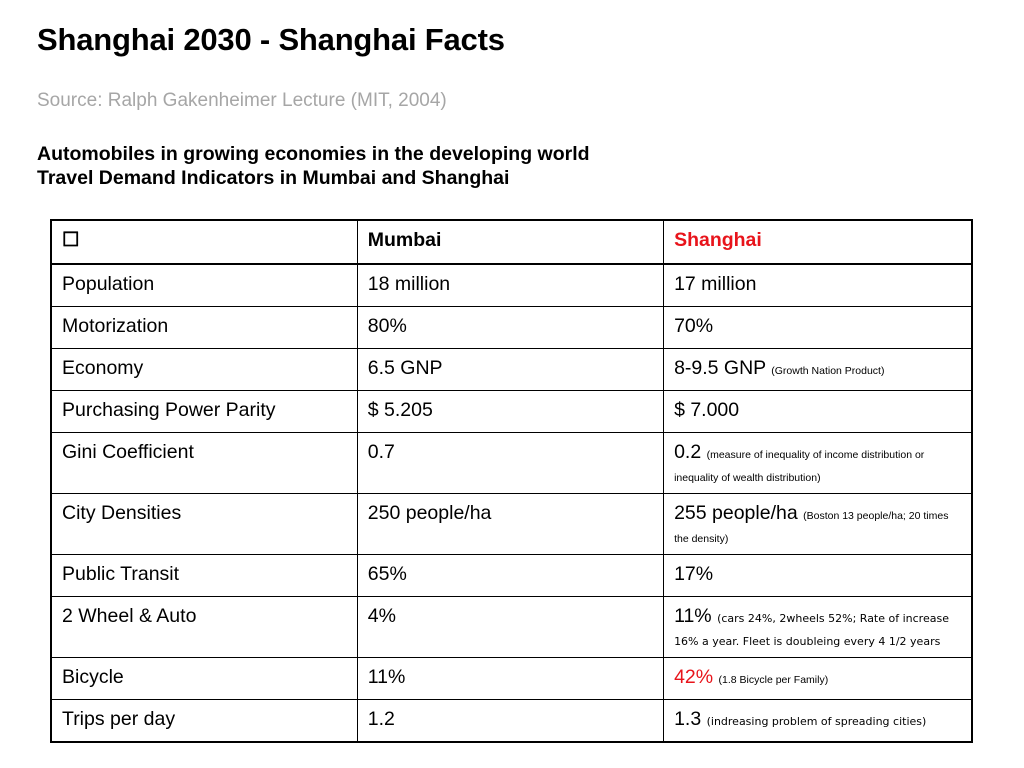 This screenshot has width=1024, height=768. I want to click on shanghai-value: 42% (1.8 Bicycle per Family), so click(818, 678).